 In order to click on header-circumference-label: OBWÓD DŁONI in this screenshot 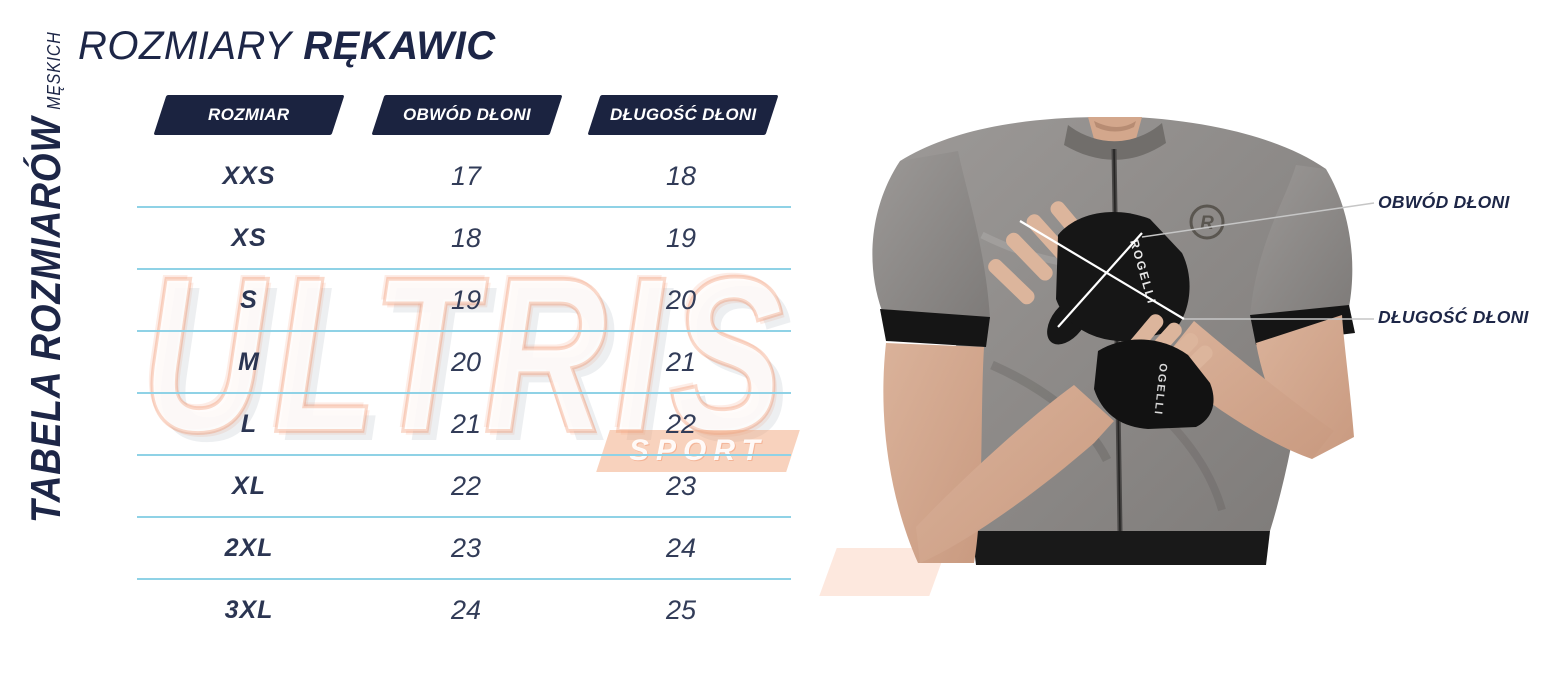, I will do `click(467, 114)`.